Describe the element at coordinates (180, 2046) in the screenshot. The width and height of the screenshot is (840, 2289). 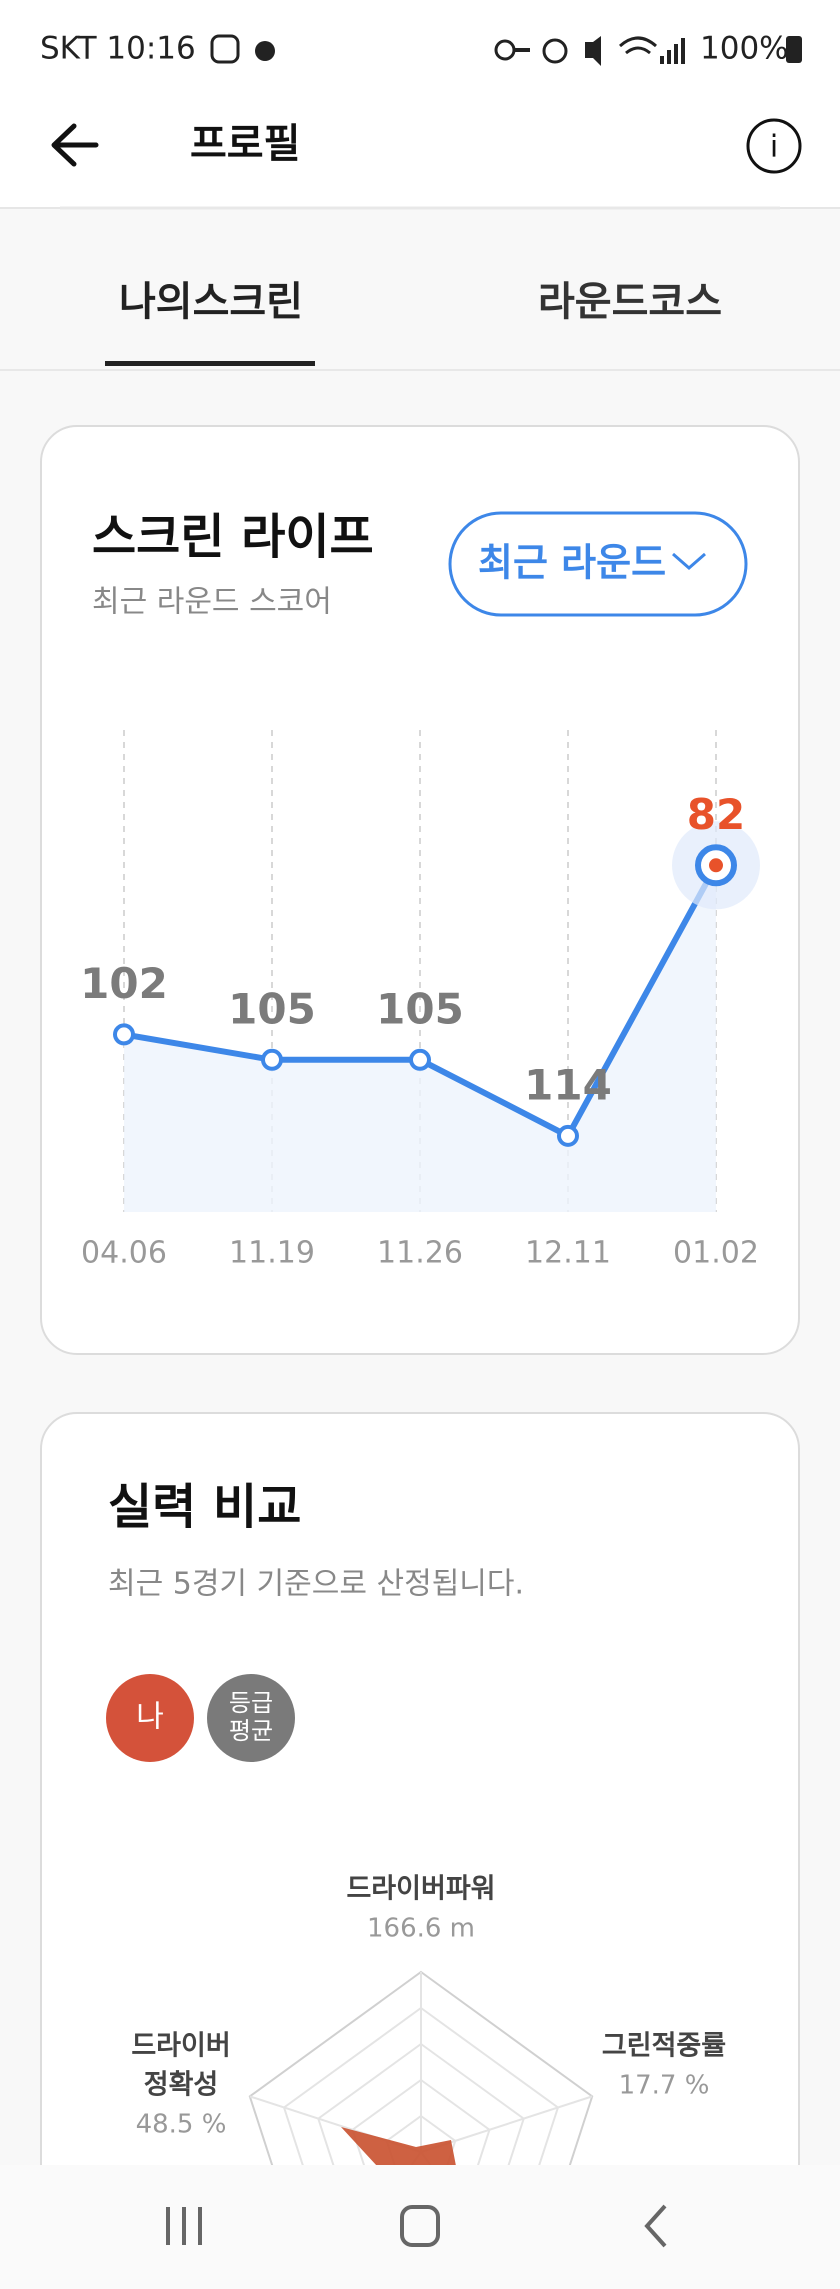
I see `radar-axis-label: 드라이버` at that location.